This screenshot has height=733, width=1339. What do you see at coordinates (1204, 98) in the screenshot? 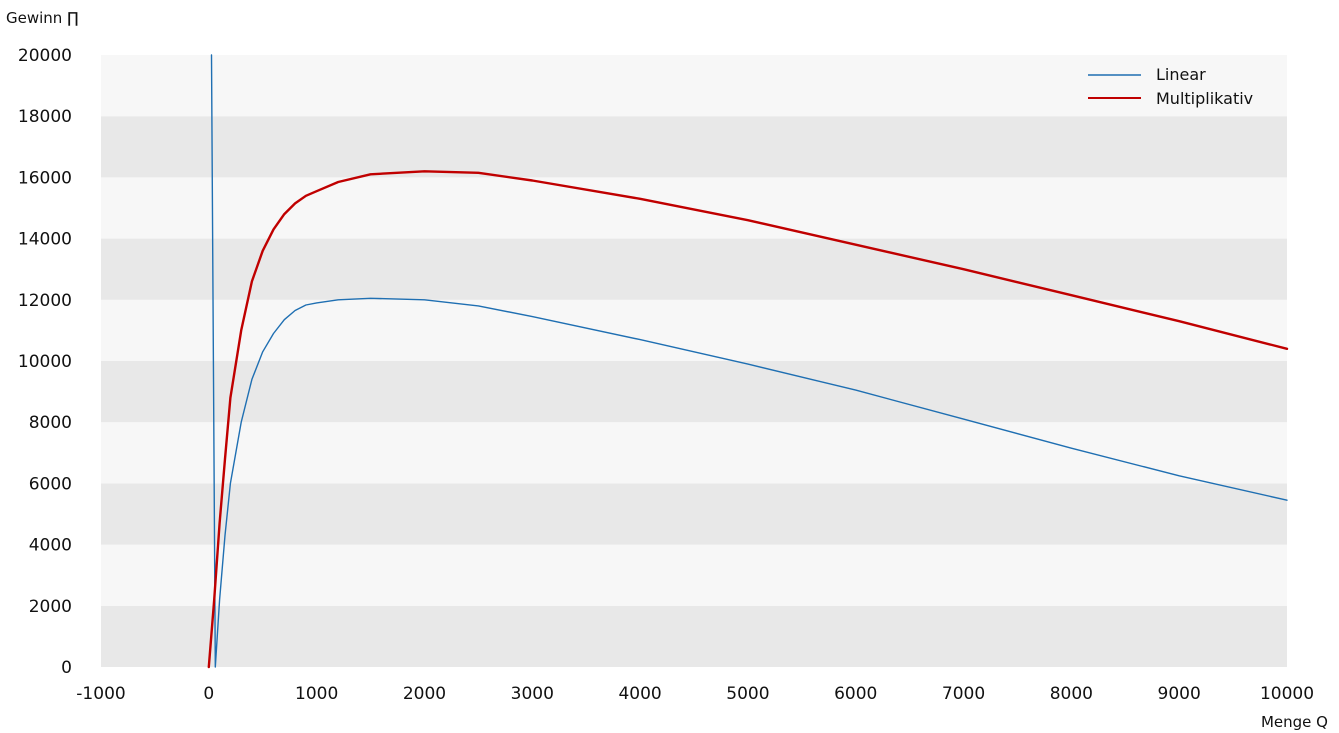
I see `legend-label-multiplikativ: Multiplikativ` at bounding box center [1204, 98].